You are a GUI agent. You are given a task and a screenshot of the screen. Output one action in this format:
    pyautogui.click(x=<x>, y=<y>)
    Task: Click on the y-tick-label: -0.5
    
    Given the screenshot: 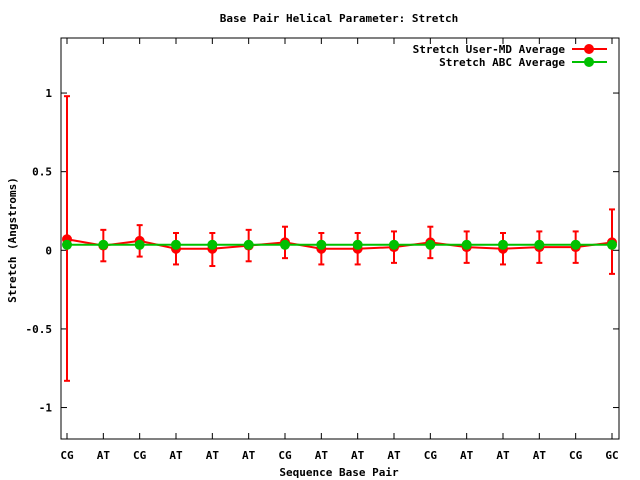 What is the action you would take?
    pyautogui.click(x=39, y=329)
    